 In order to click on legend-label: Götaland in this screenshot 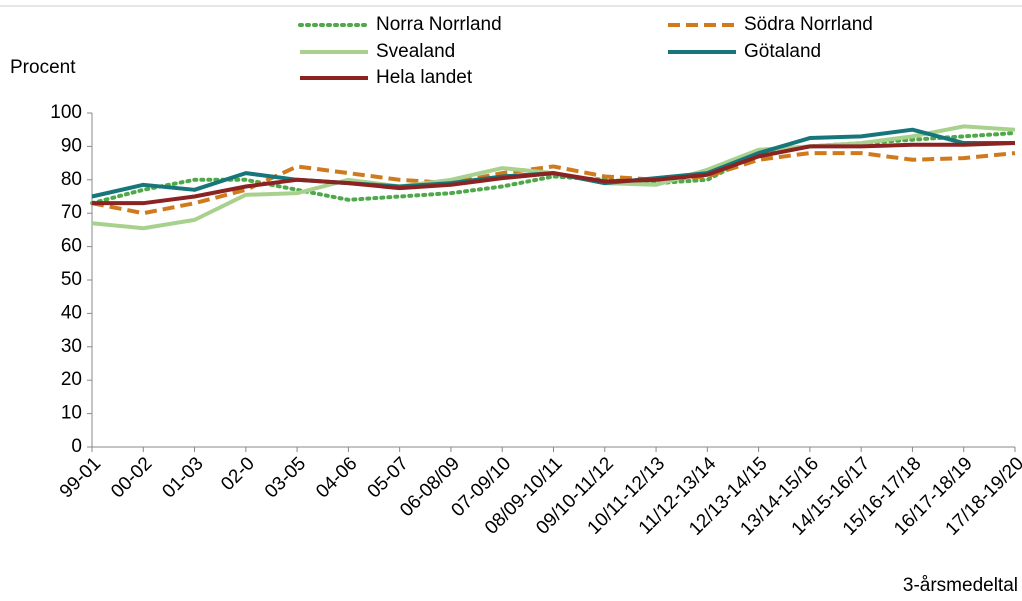, I will do `click(782, 51)`.